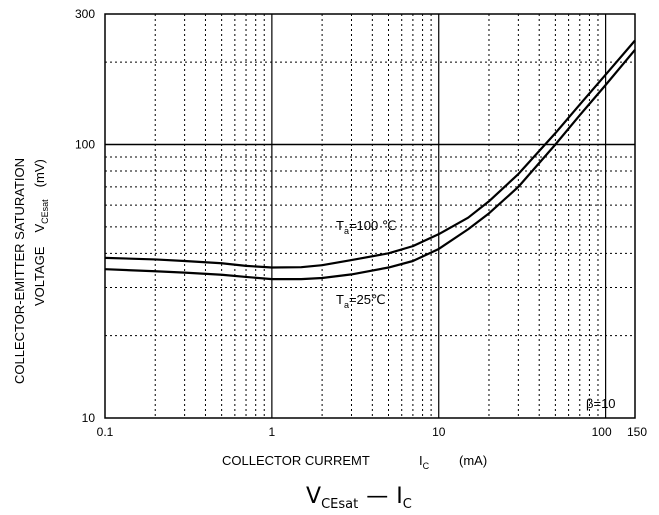 Image resolution: width=659 pixels, height=515 pixels. Describe the element at coordinates (45, 211) in the screenshot. I see `y-axis-symbol-sub: CEsat` at that location.